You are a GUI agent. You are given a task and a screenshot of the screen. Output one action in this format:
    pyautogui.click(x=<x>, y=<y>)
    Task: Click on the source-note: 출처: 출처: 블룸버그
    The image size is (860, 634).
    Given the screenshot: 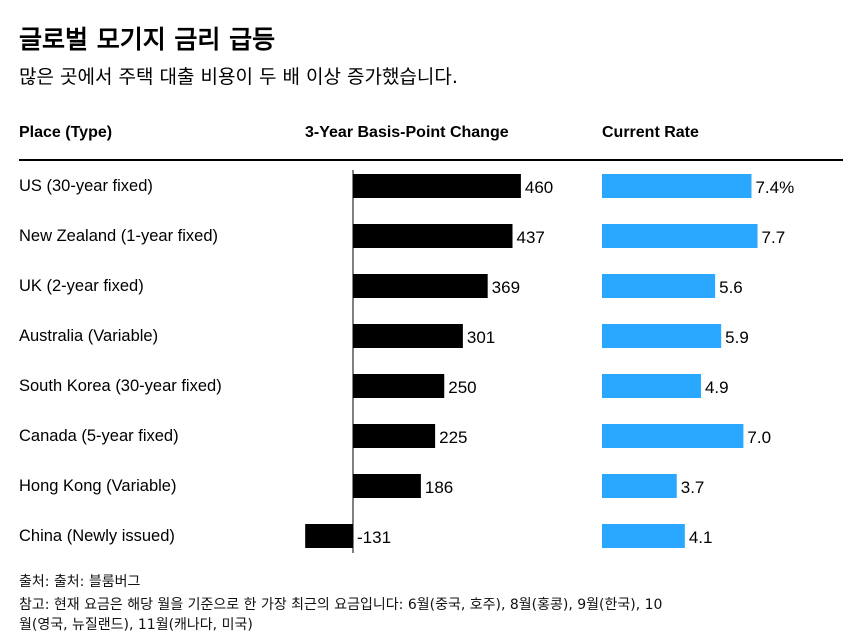 What is the action you would take?
    pyautogui.click(x=80, y=582)
    